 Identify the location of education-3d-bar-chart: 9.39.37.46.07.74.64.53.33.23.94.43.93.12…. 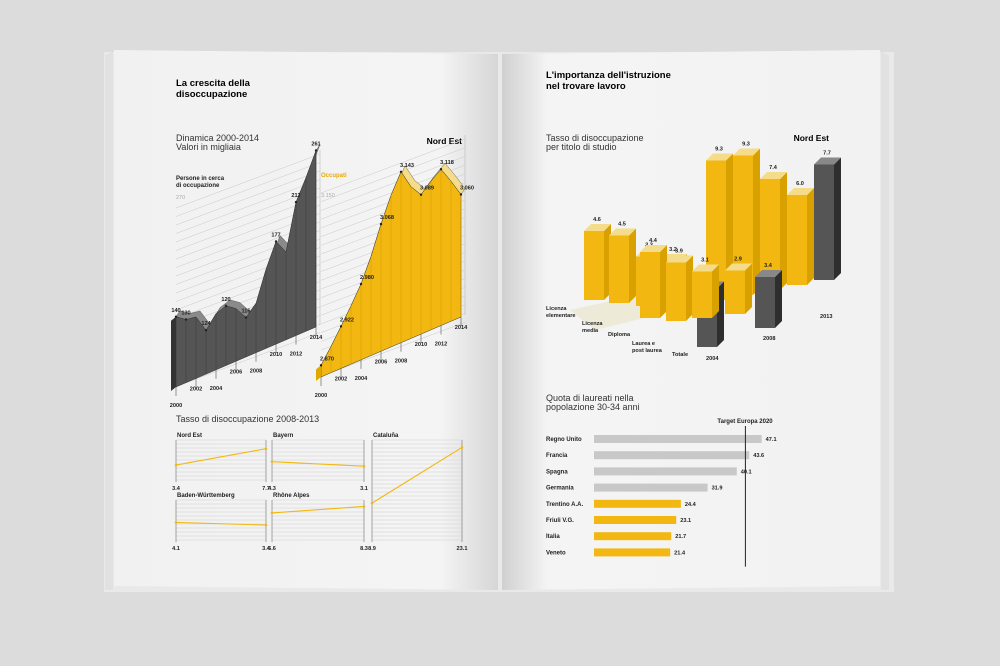
(693, 252).